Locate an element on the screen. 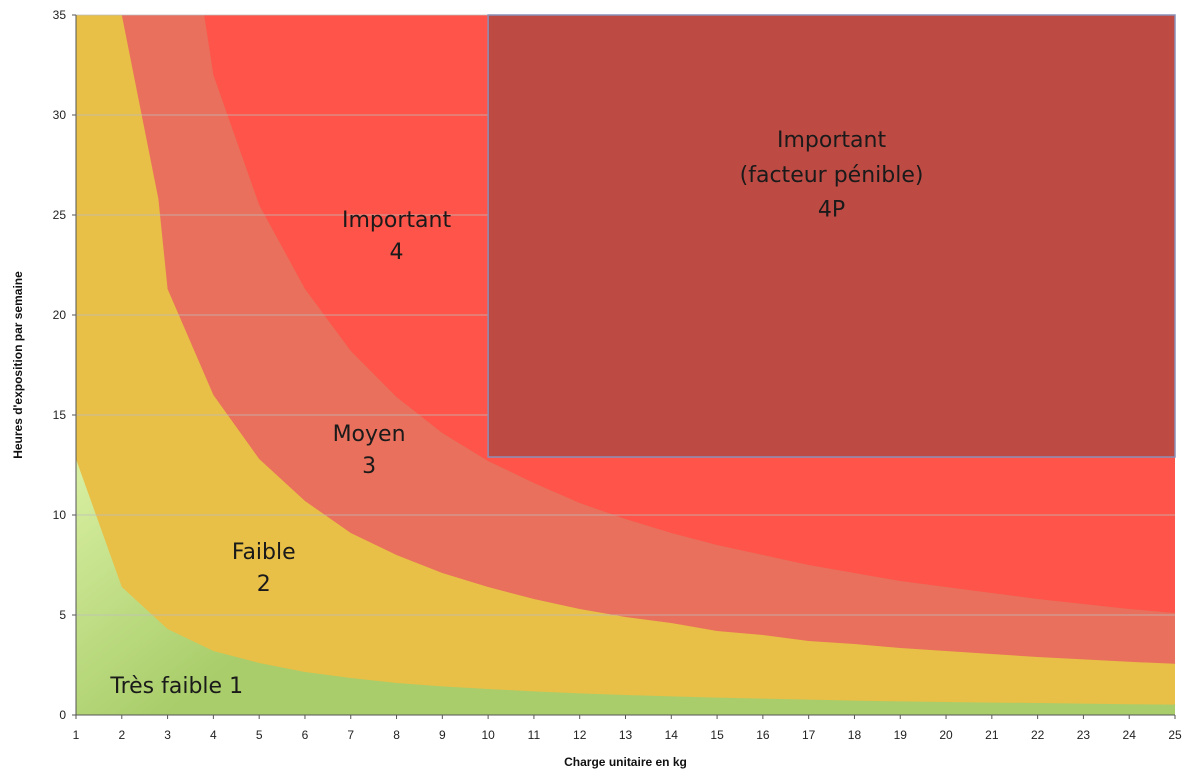  x-tick-label: 6 is located at coordinates (305, 735).